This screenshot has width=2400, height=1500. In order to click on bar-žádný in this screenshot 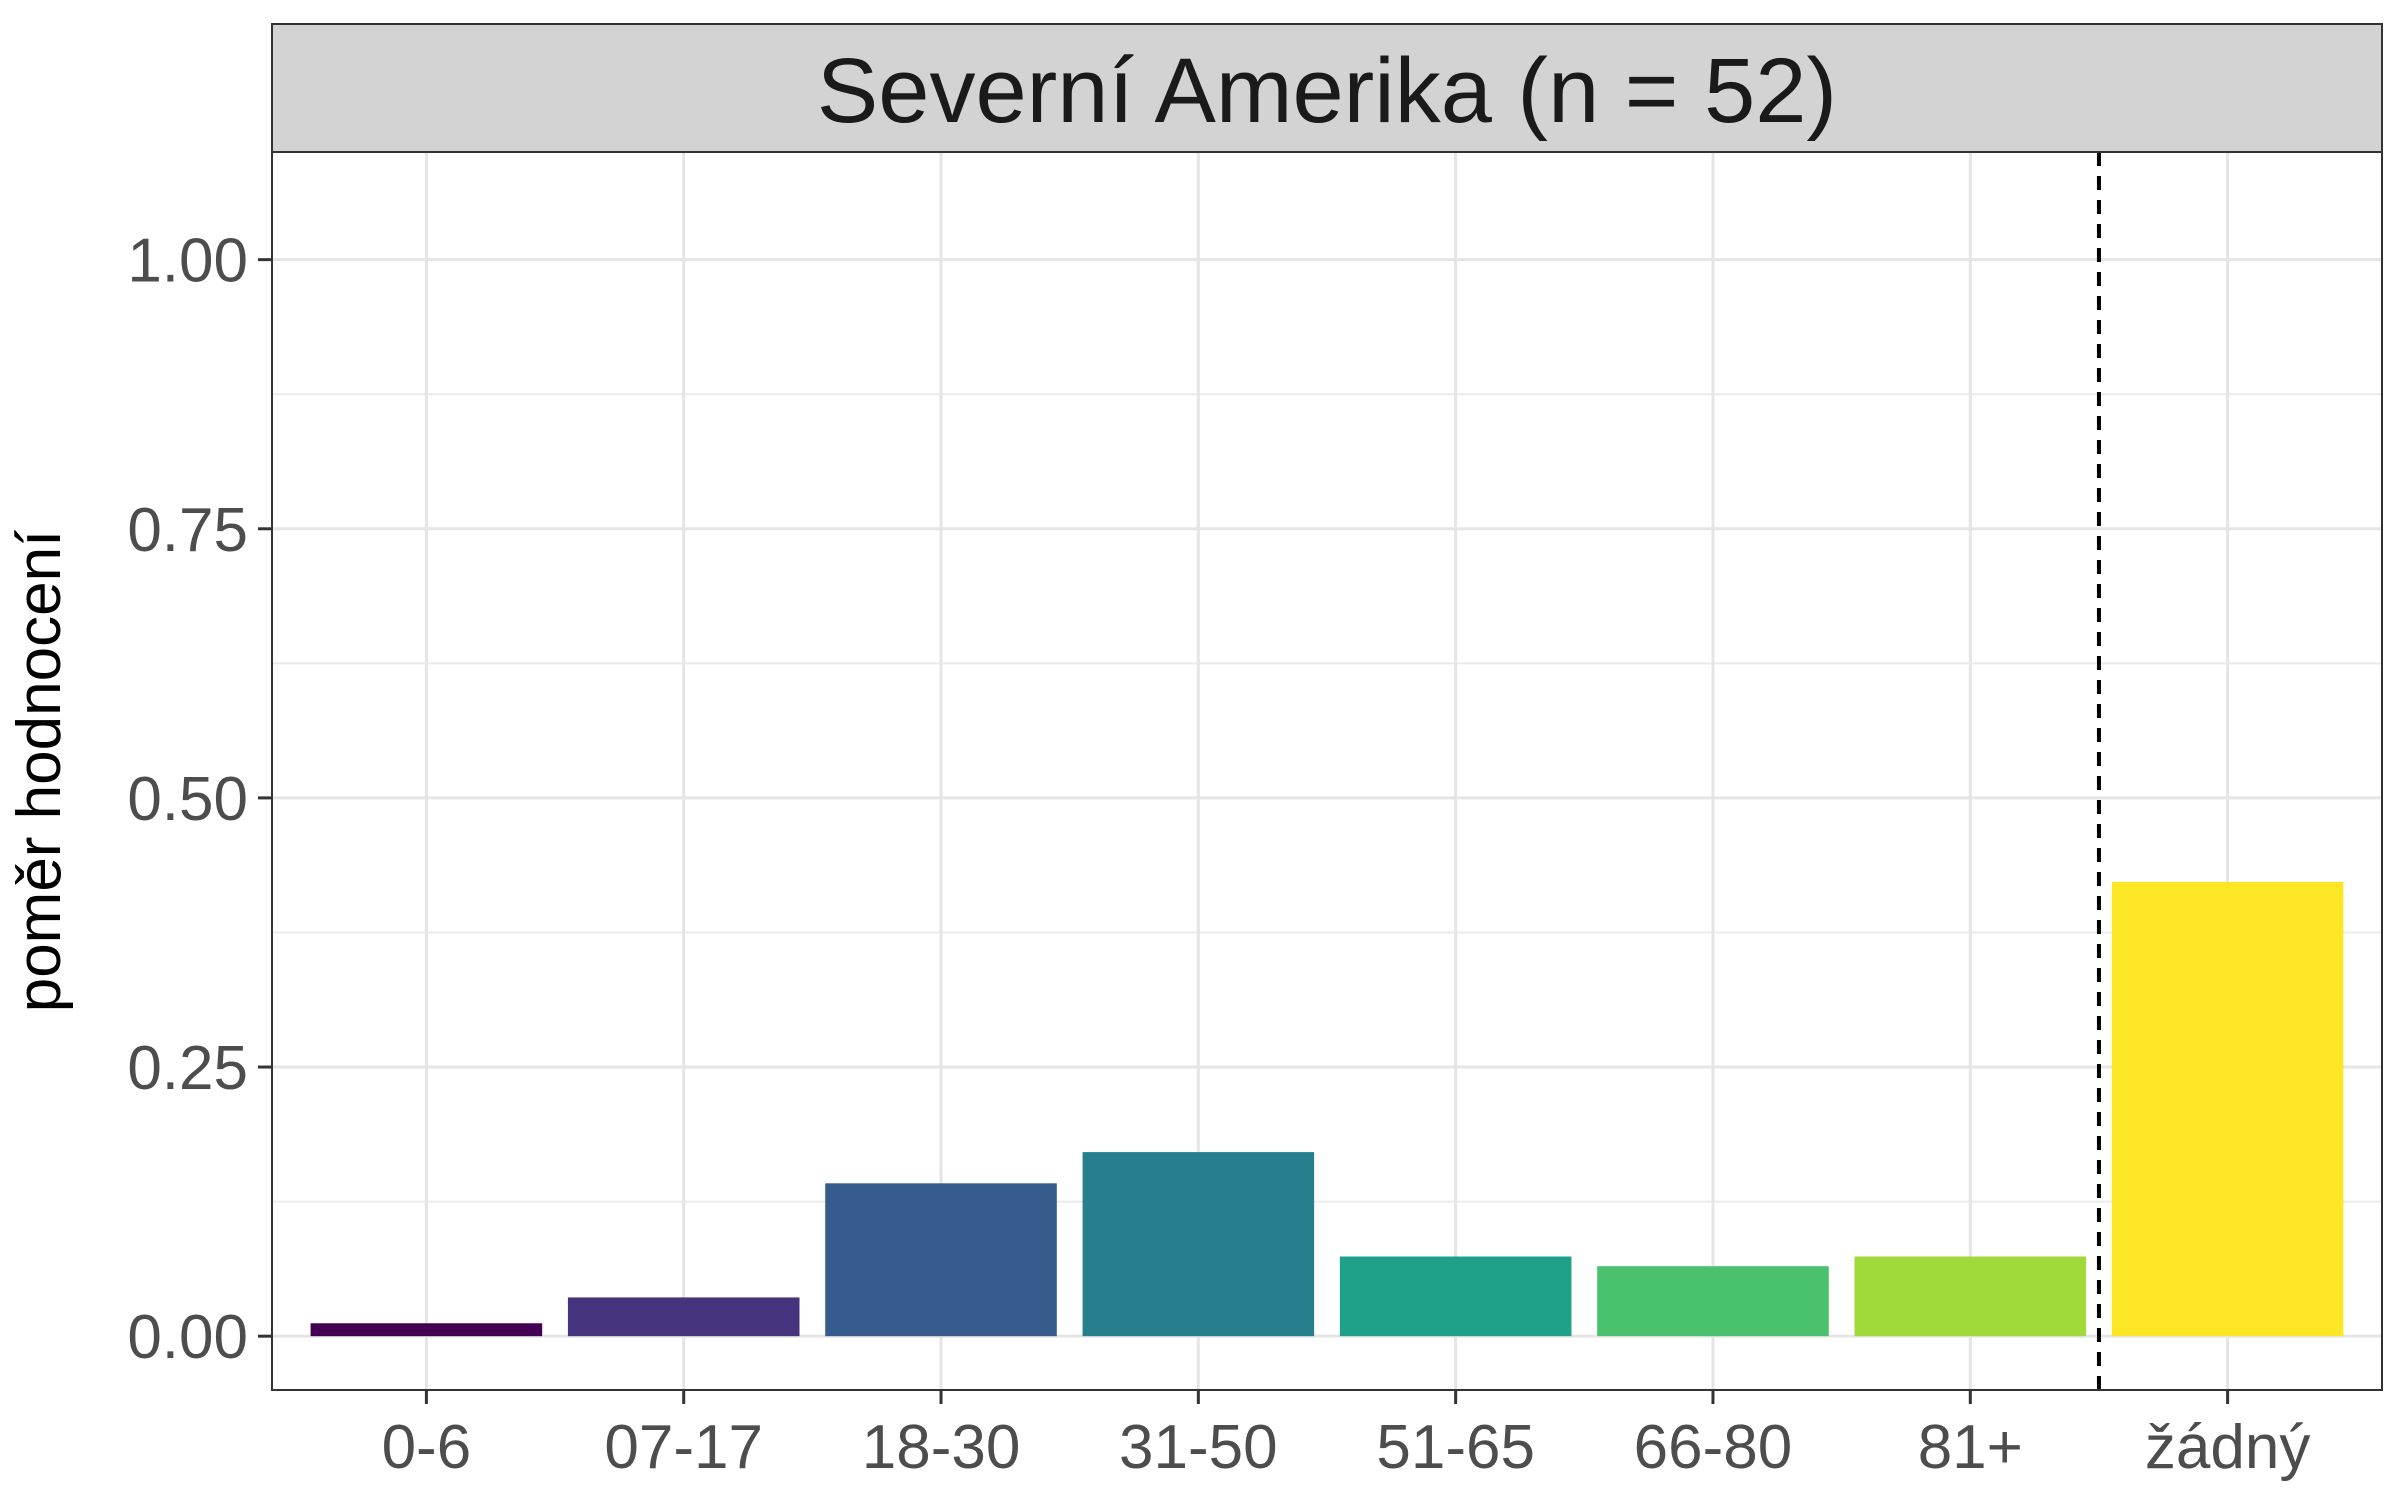, I will do `click(2227, 1109)`.